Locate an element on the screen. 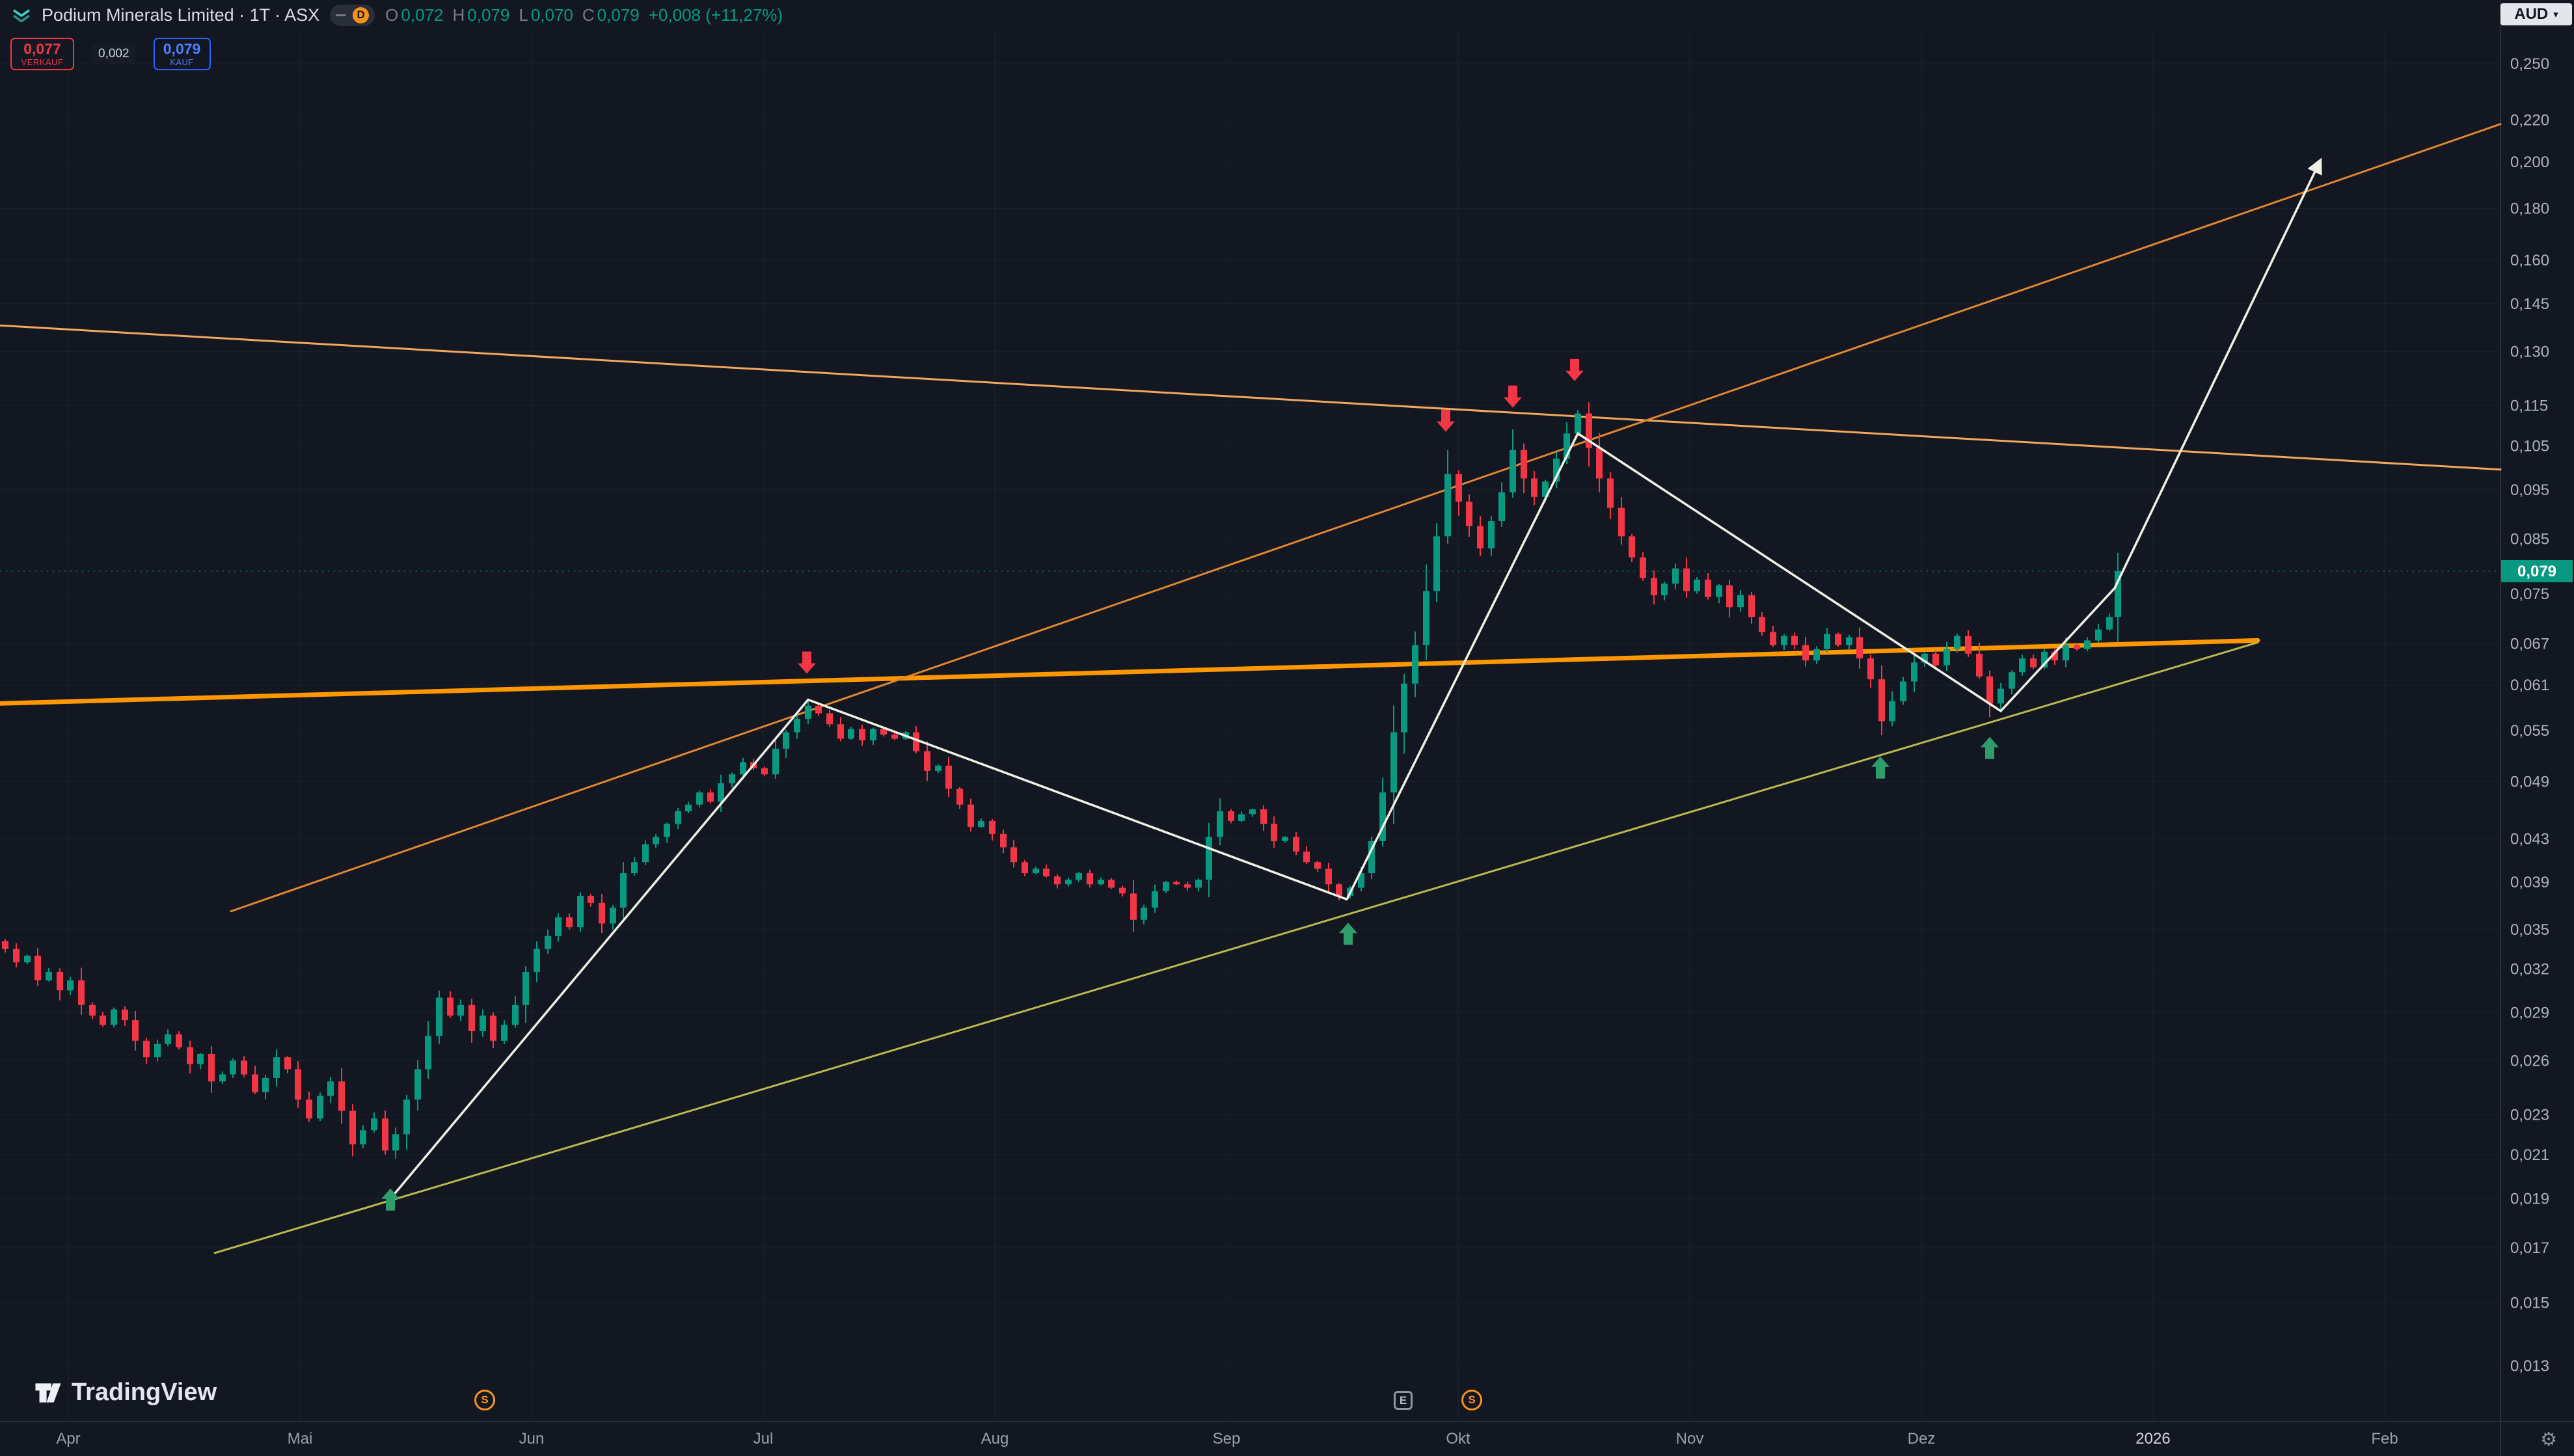  order-panel: 0,077 VERKAUF 0,002 0,079 KAUF is located at coordinates (110, 54).